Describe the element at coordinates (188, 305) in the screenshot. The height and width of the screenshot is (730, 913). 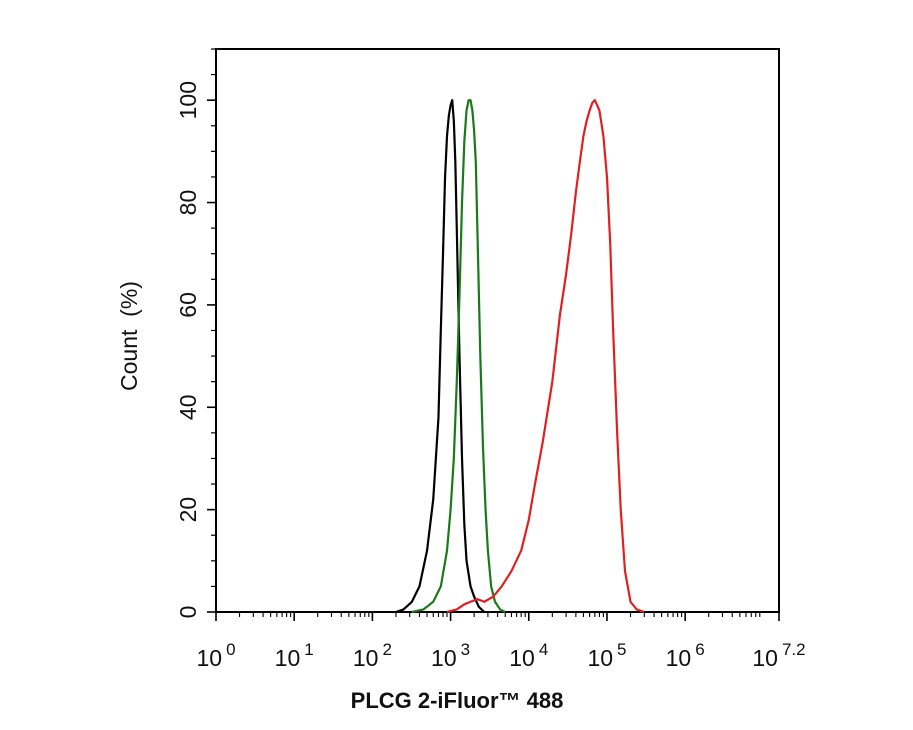
I see `y-tick-label: 60` at that location.